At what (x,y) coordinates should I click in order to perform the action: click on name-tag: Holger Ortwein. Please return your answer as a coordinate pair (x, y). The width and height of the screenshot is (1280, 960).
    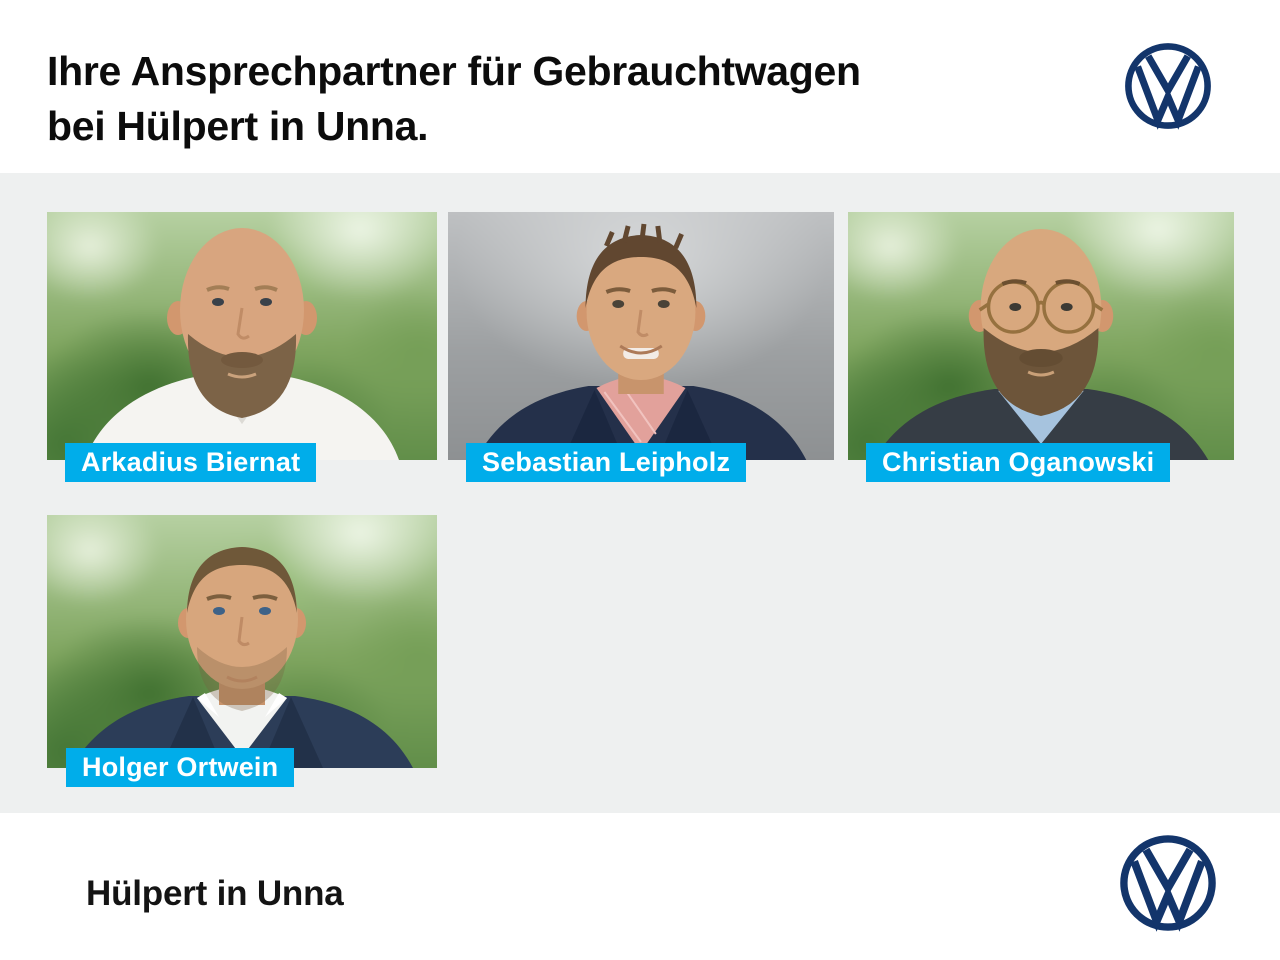
    Looking at the image, I should click on (180, 767).